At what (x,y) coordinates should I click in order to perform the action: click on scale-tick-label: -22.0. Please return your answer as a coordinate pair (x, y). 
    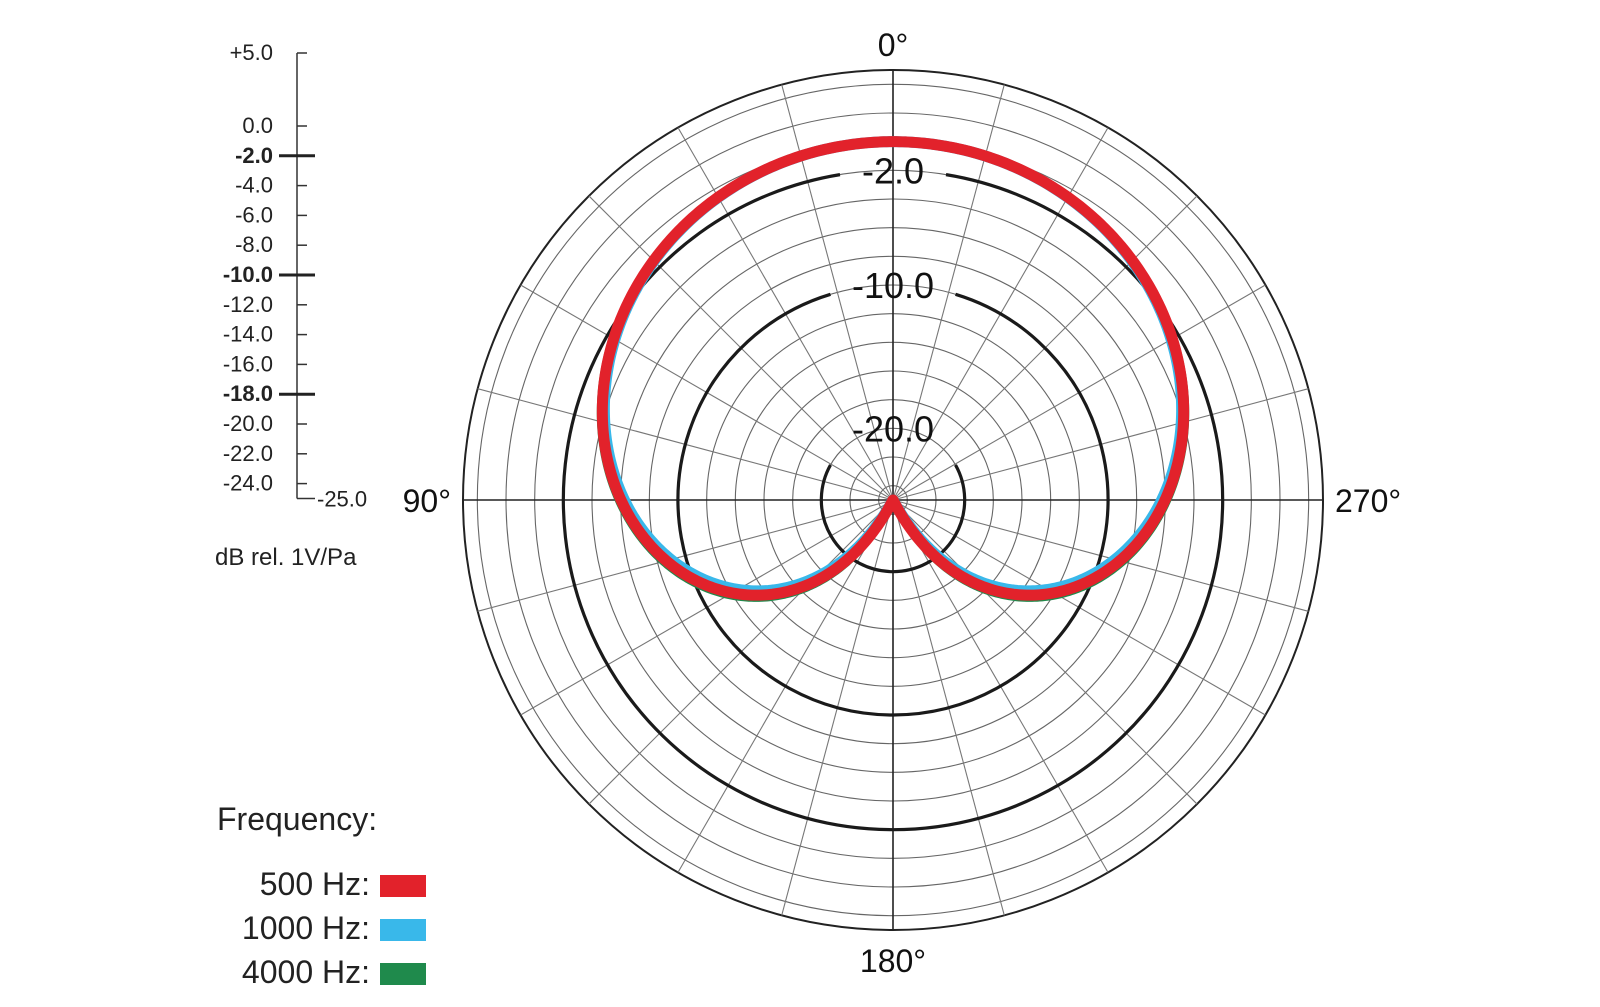
    Looking at the image, I should click on (248, 453).